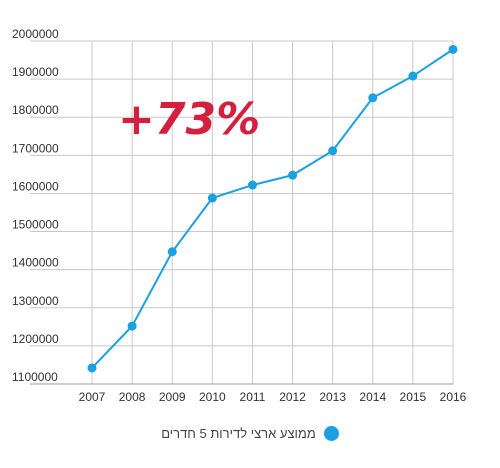 This screenshot has height=468, width=500. Describe the element at coordinates (35, 34) in the screenshot. I see `y-tick-label: 2000000` at that location.